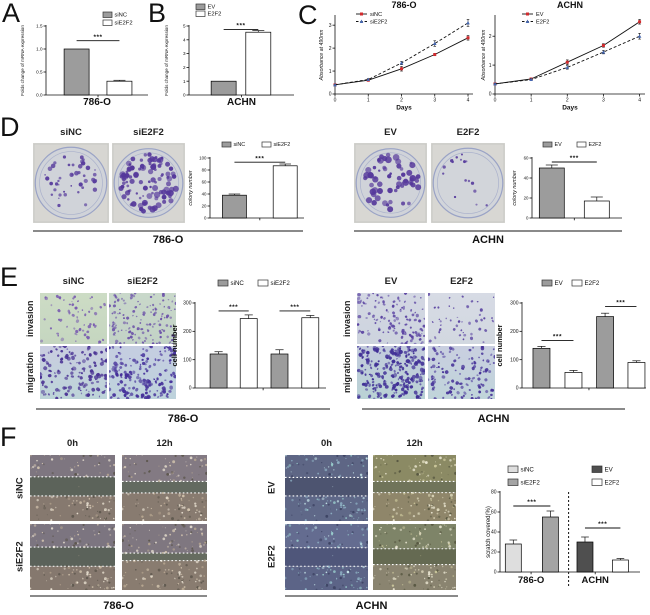 Image resolution: width=650 pixels, height=615 pixels. What do you see at coordinates (39, 72) in the screenshot?
I see `svg-text: 0.5` at bounding box center [39, 72].